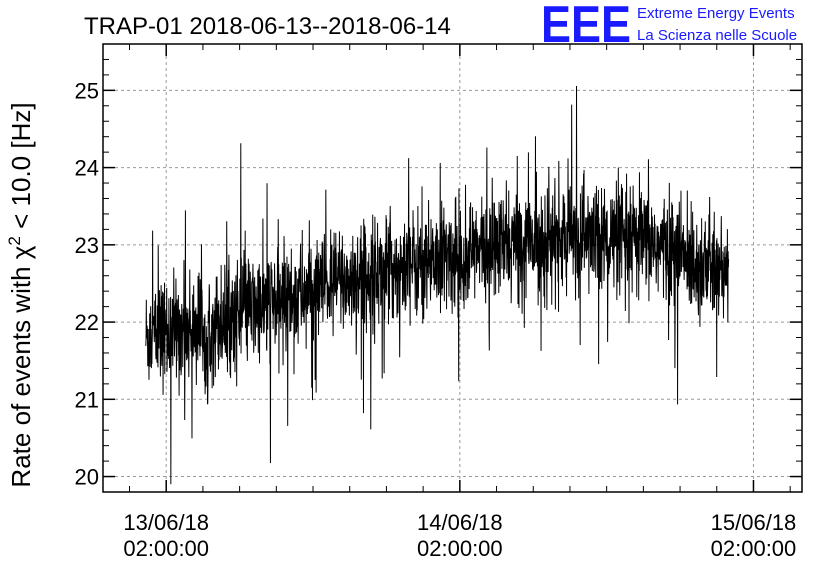 The image size is (836, 572). What do you see at coordinates (87, 322) in the screenshot?
I see `y-tick-label: 22` at bounding box center [87, 322].